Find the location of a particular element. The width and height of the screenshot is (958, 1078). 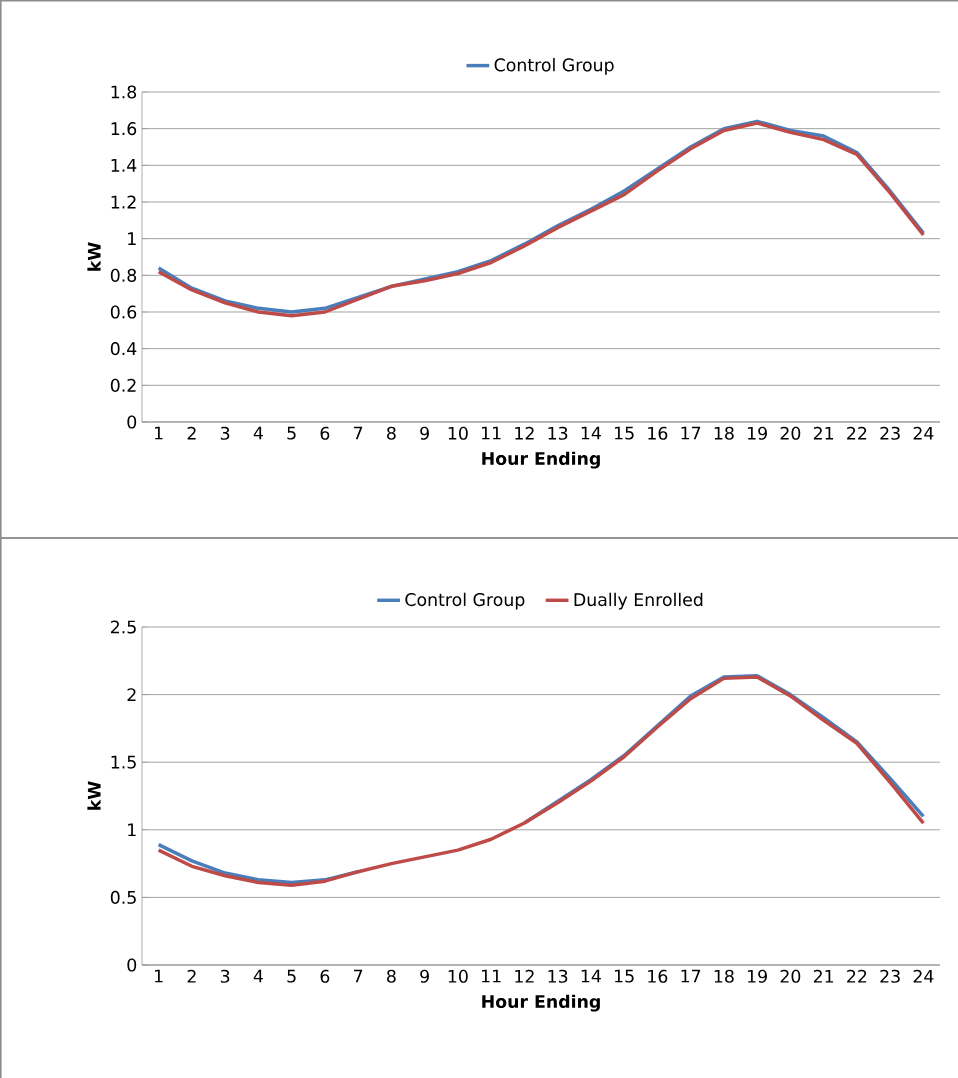

y-tick-label: 0.8 is located at coordinates (123, 275).